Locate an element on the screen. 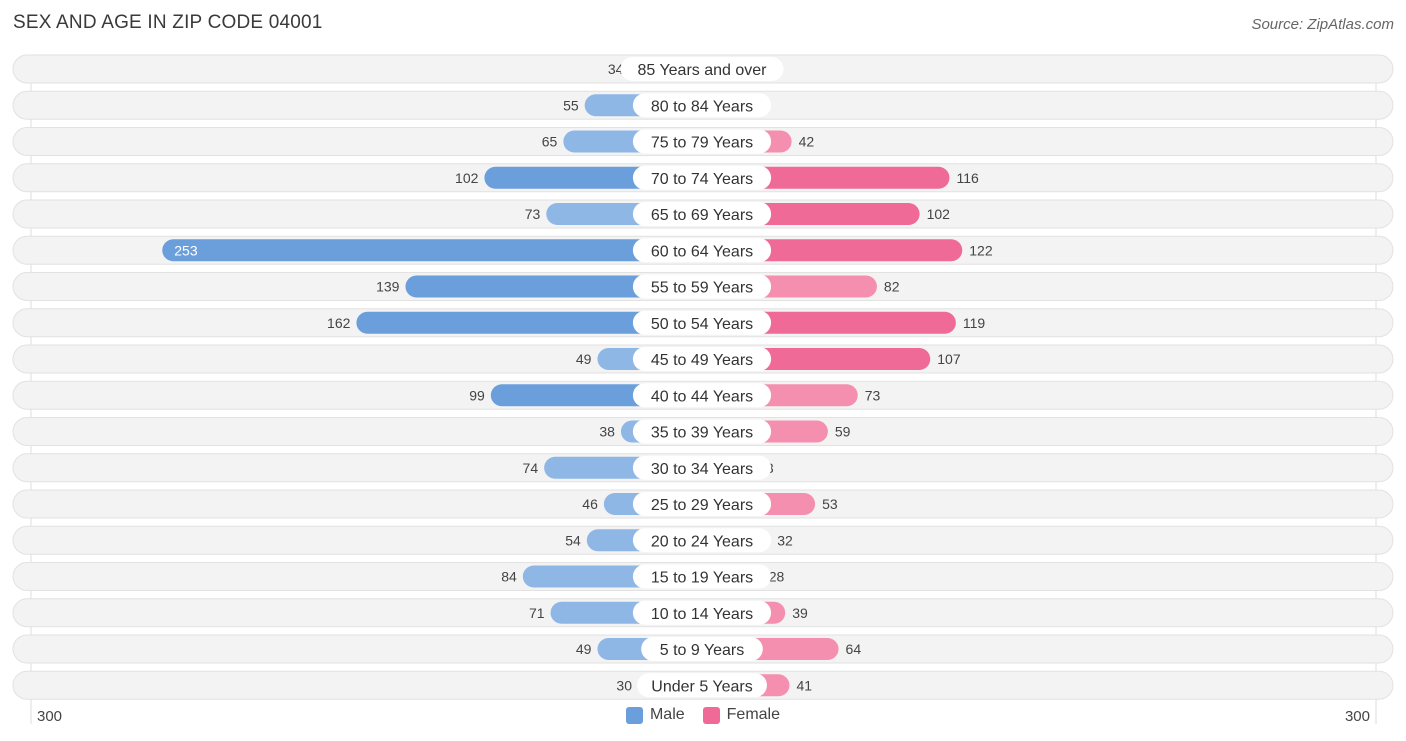 The image size is (1406, 741). category-label: 45 to 49 Years is located at coordinates (702, 360).